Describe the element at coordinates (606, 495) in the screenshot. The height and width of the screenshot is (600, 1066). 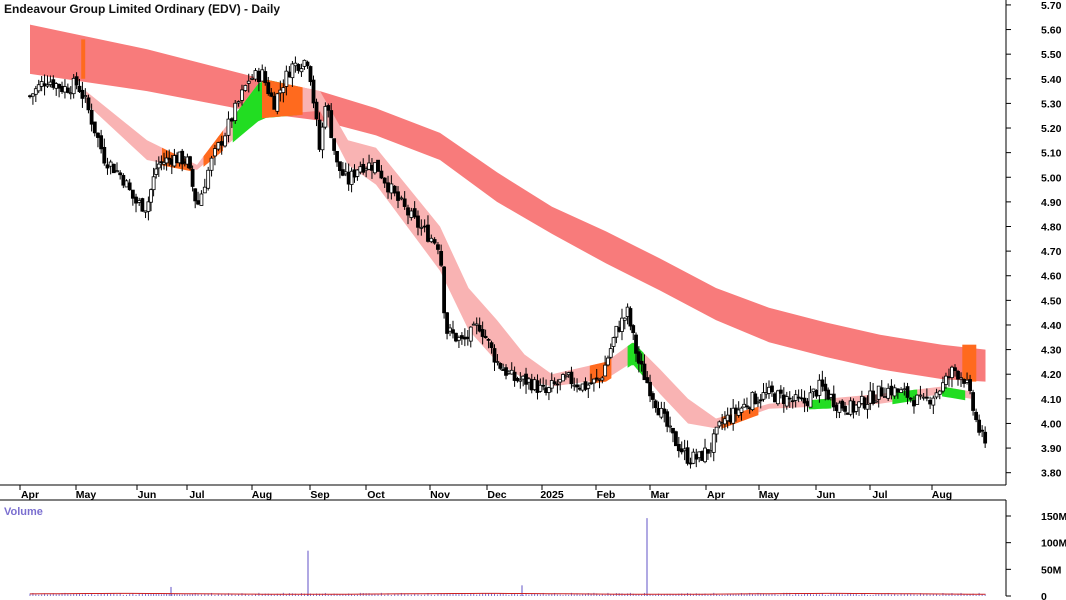
I see `time-tick-label: Feb` at that location.